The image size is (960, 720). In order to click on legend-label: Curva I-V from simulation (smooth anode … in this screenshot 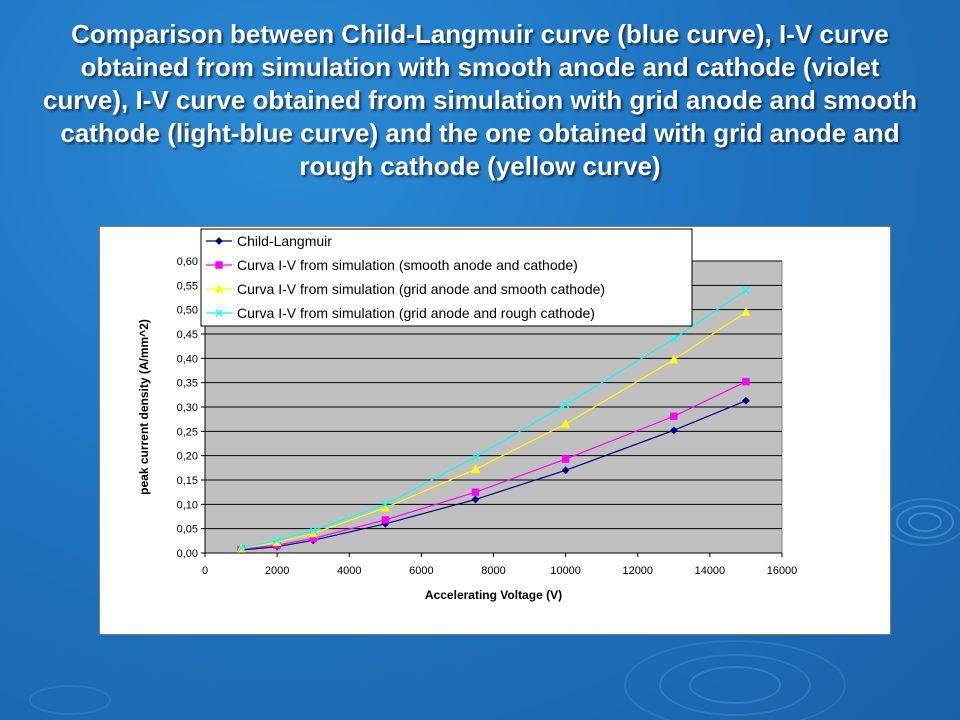, I will do `click(407, 265)`.